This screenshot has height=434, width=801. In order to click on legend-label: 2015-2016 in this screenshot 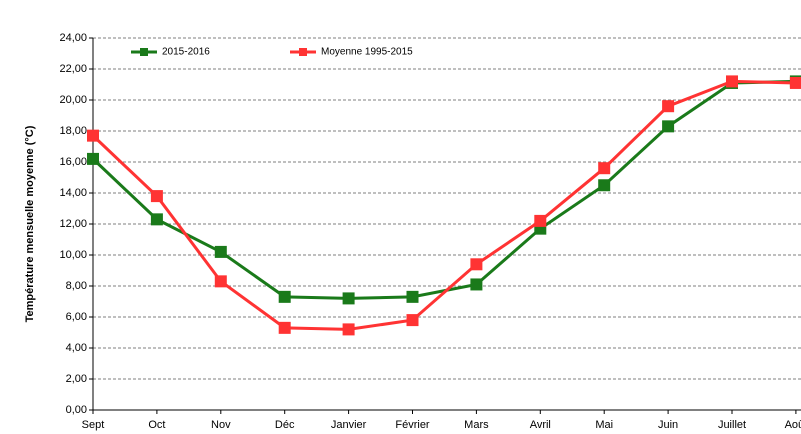, I will do `click(186, 52)`.